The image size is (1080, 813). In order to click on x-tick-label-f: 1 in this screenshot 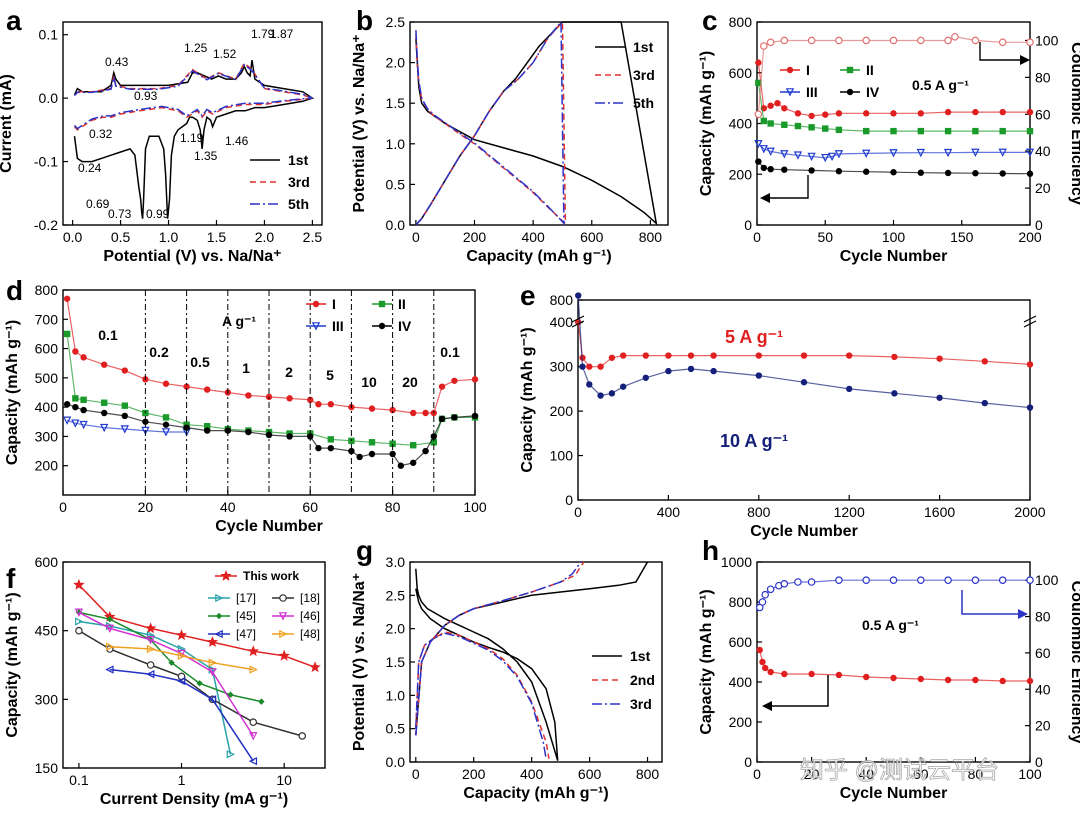, I will do `click(182, 780)`.